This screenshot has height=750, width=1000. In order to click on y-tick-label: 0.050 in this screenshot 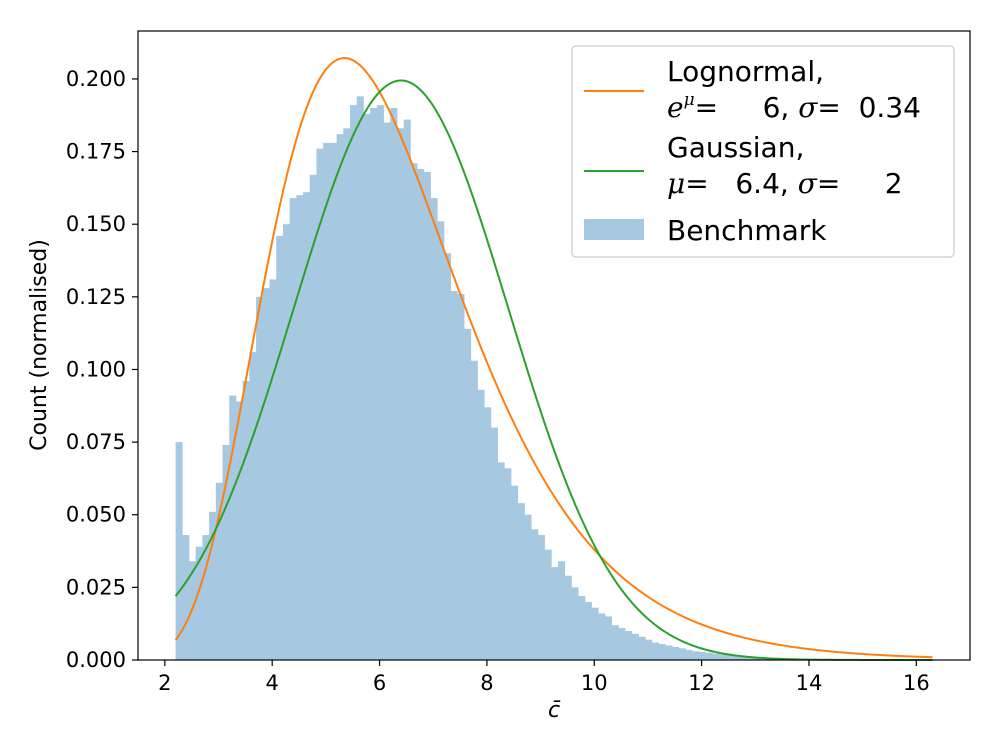, I will do `click(96, 515)`.